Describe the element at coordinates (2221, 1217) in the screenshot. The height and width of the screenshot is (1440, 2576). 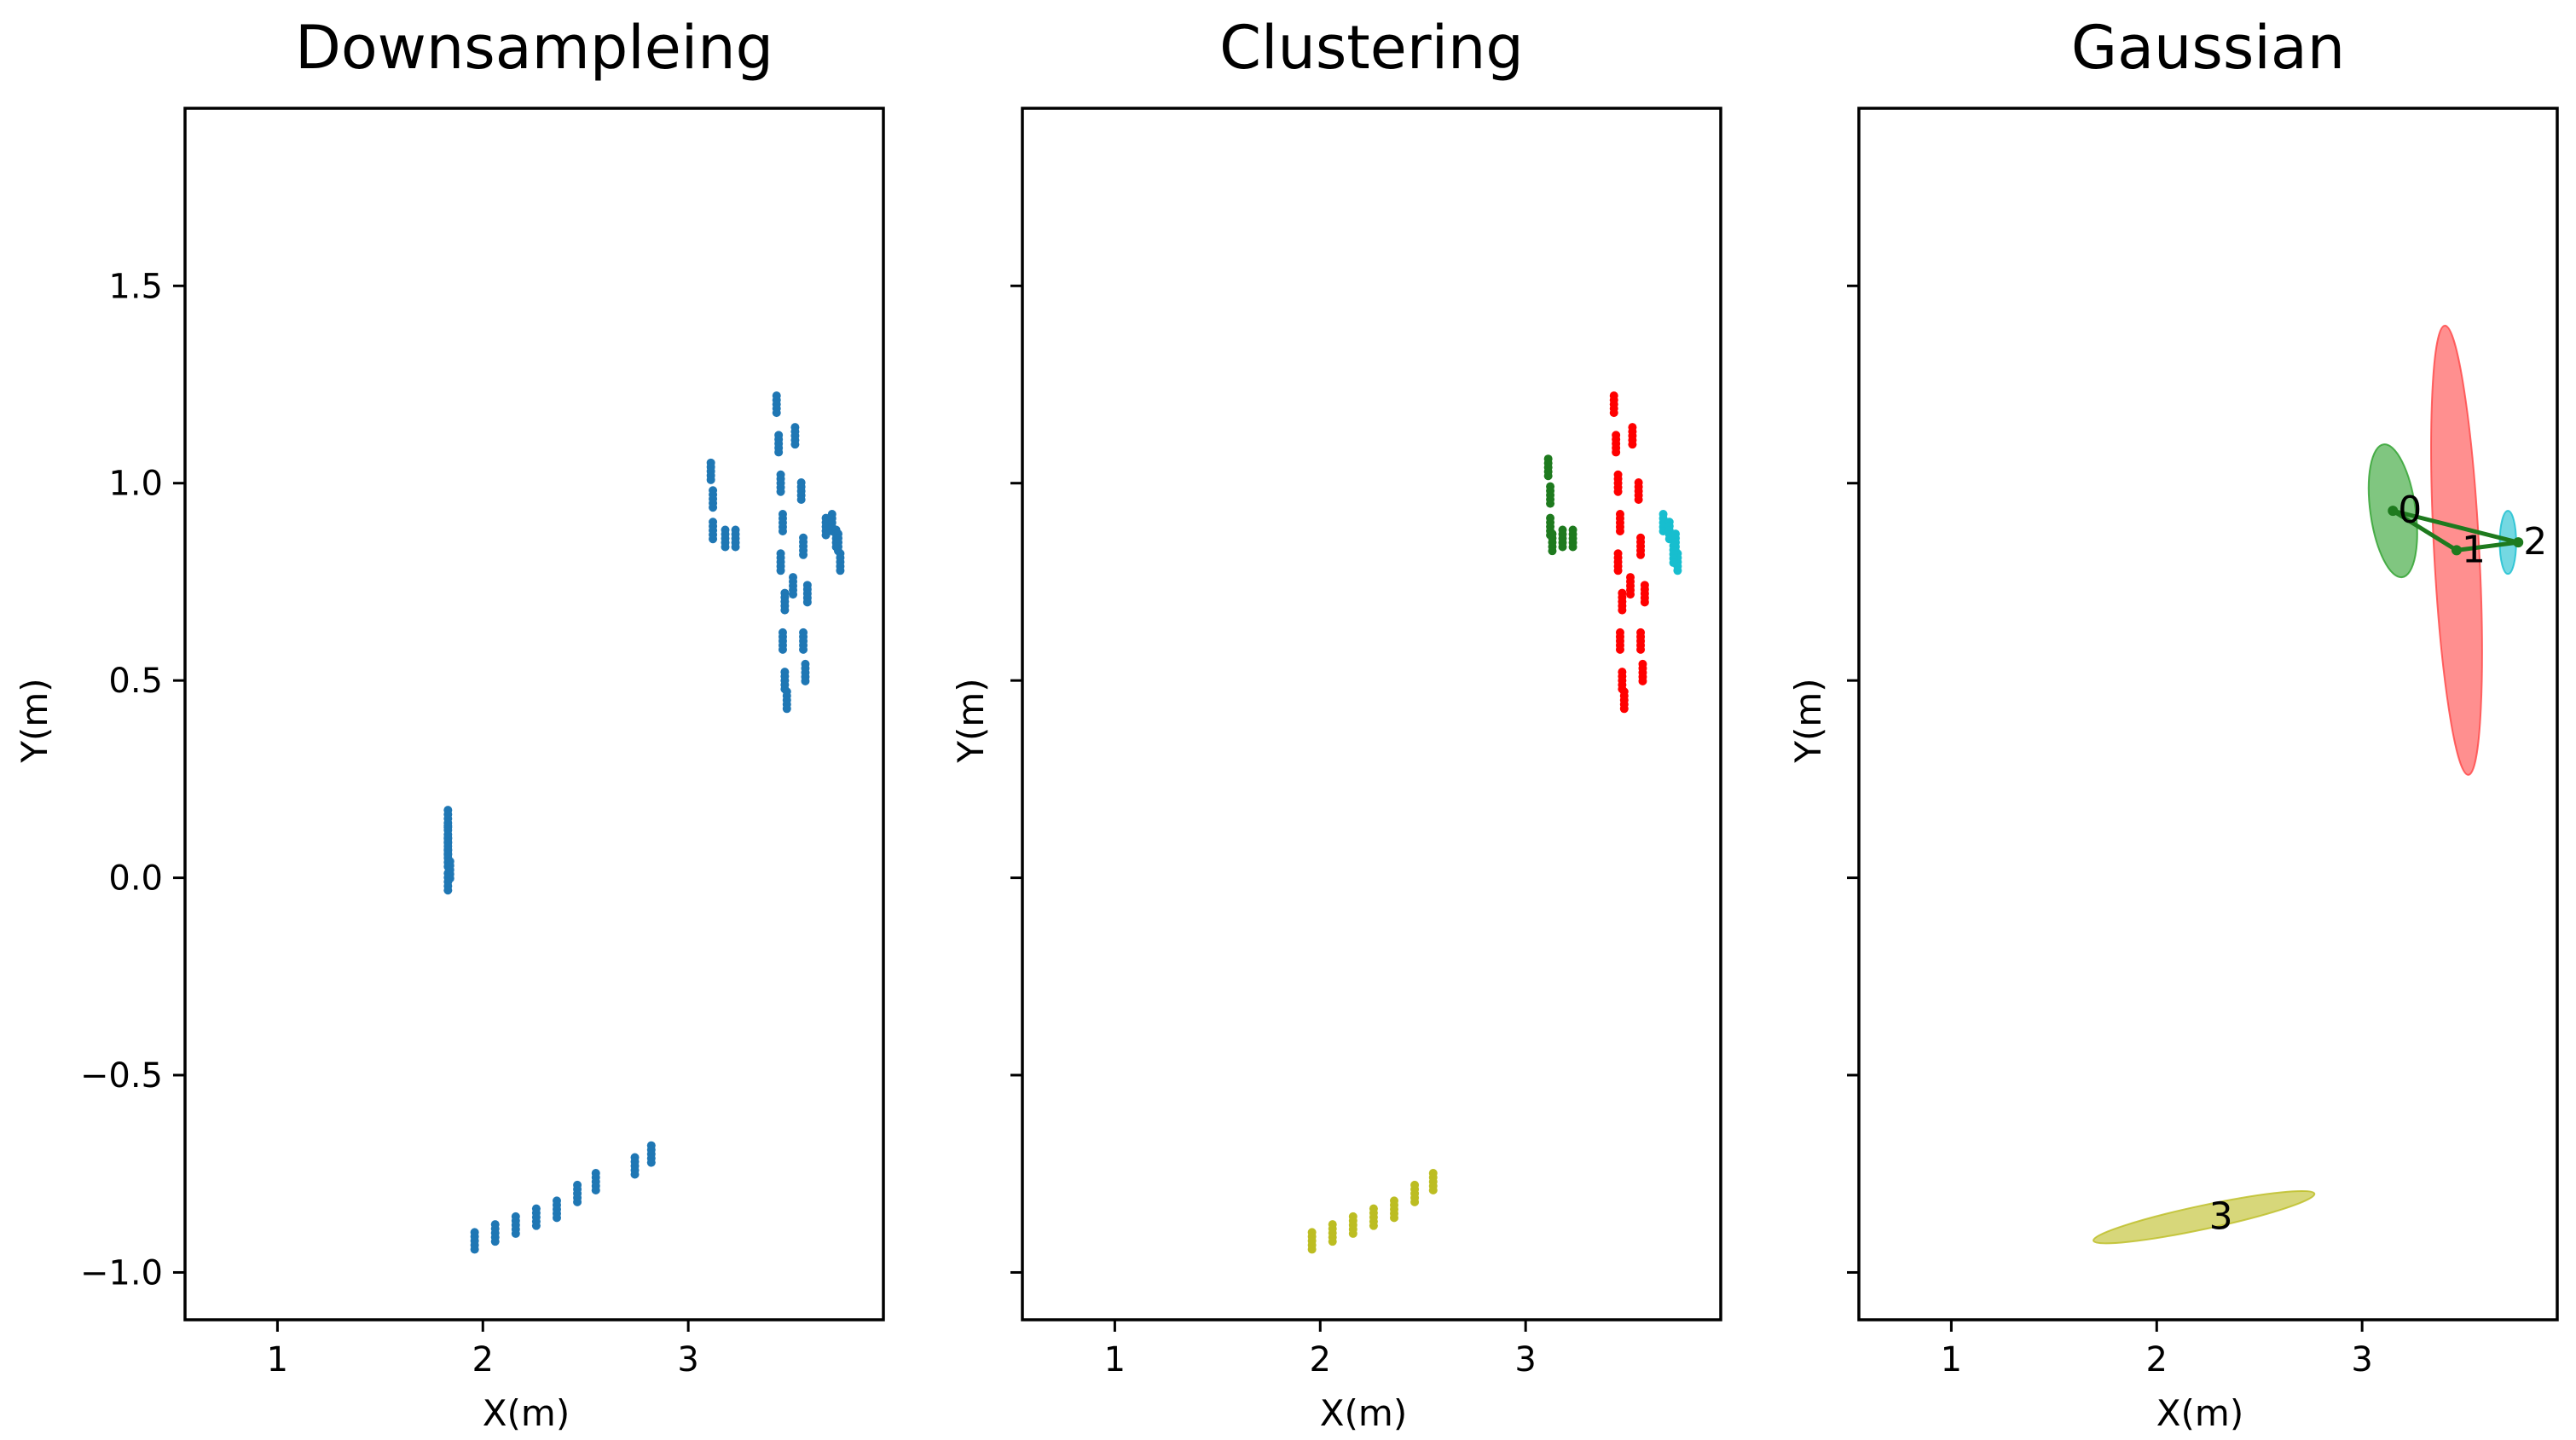
I see `node-label: 3` at that location.